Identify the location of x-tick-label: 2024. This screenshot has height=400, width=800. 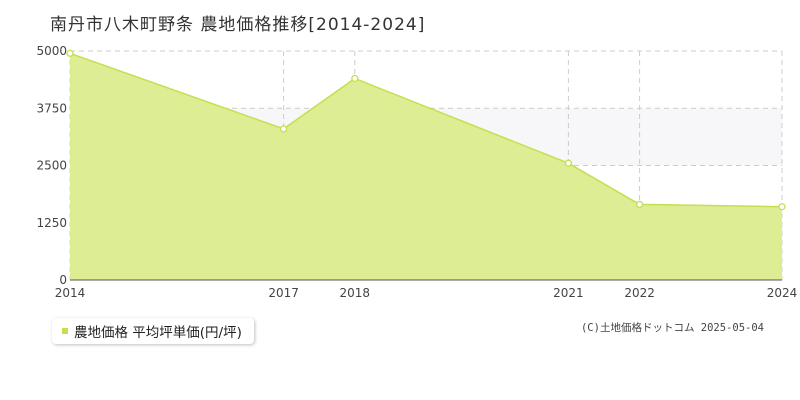
(782, 293).